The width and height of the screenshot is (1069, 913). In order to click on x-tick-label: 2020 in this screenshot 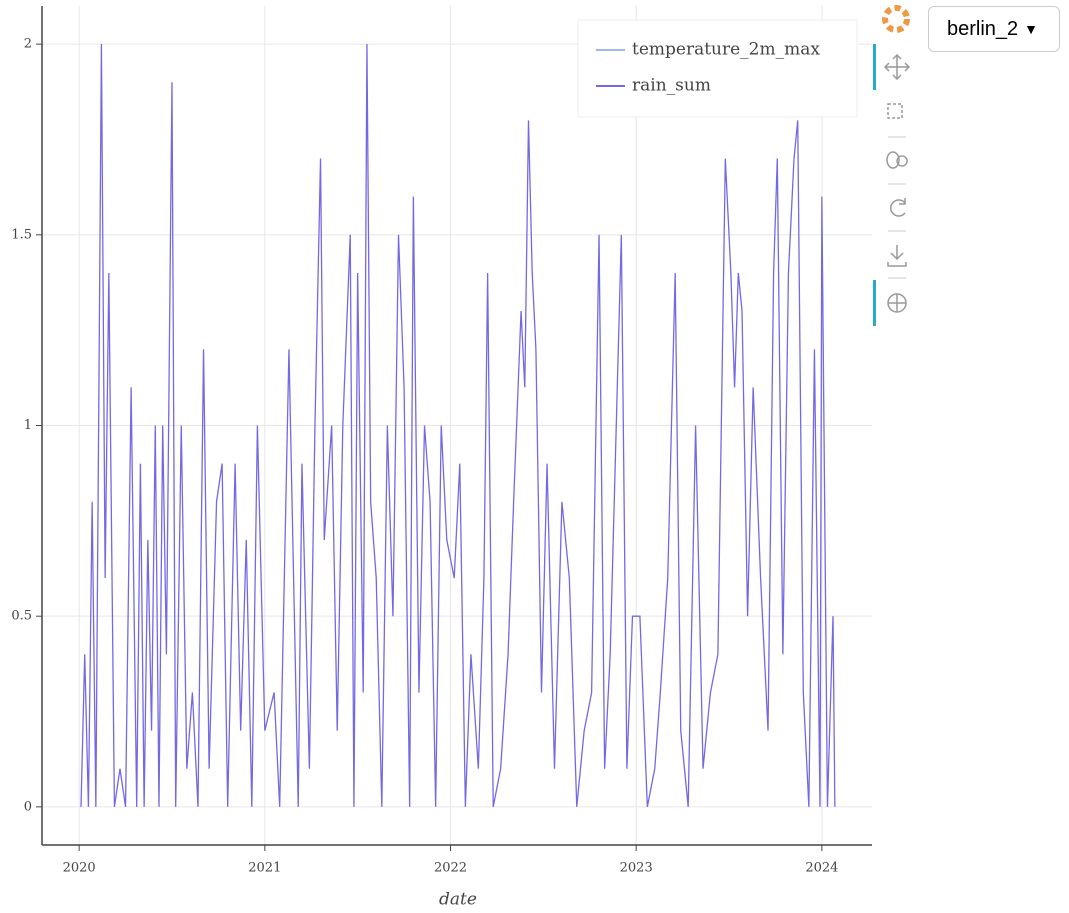, I will do `click(79, 868)`.